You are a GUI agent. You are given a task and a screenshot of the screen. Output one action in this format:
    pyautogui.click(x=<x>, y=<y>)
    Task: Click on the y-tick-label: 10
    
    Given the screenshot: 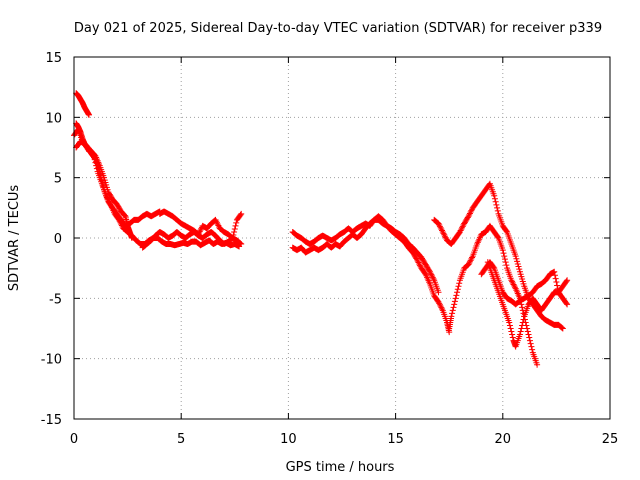 What is the action you would take?
    pyautogui.click(x=53, y=118)
    